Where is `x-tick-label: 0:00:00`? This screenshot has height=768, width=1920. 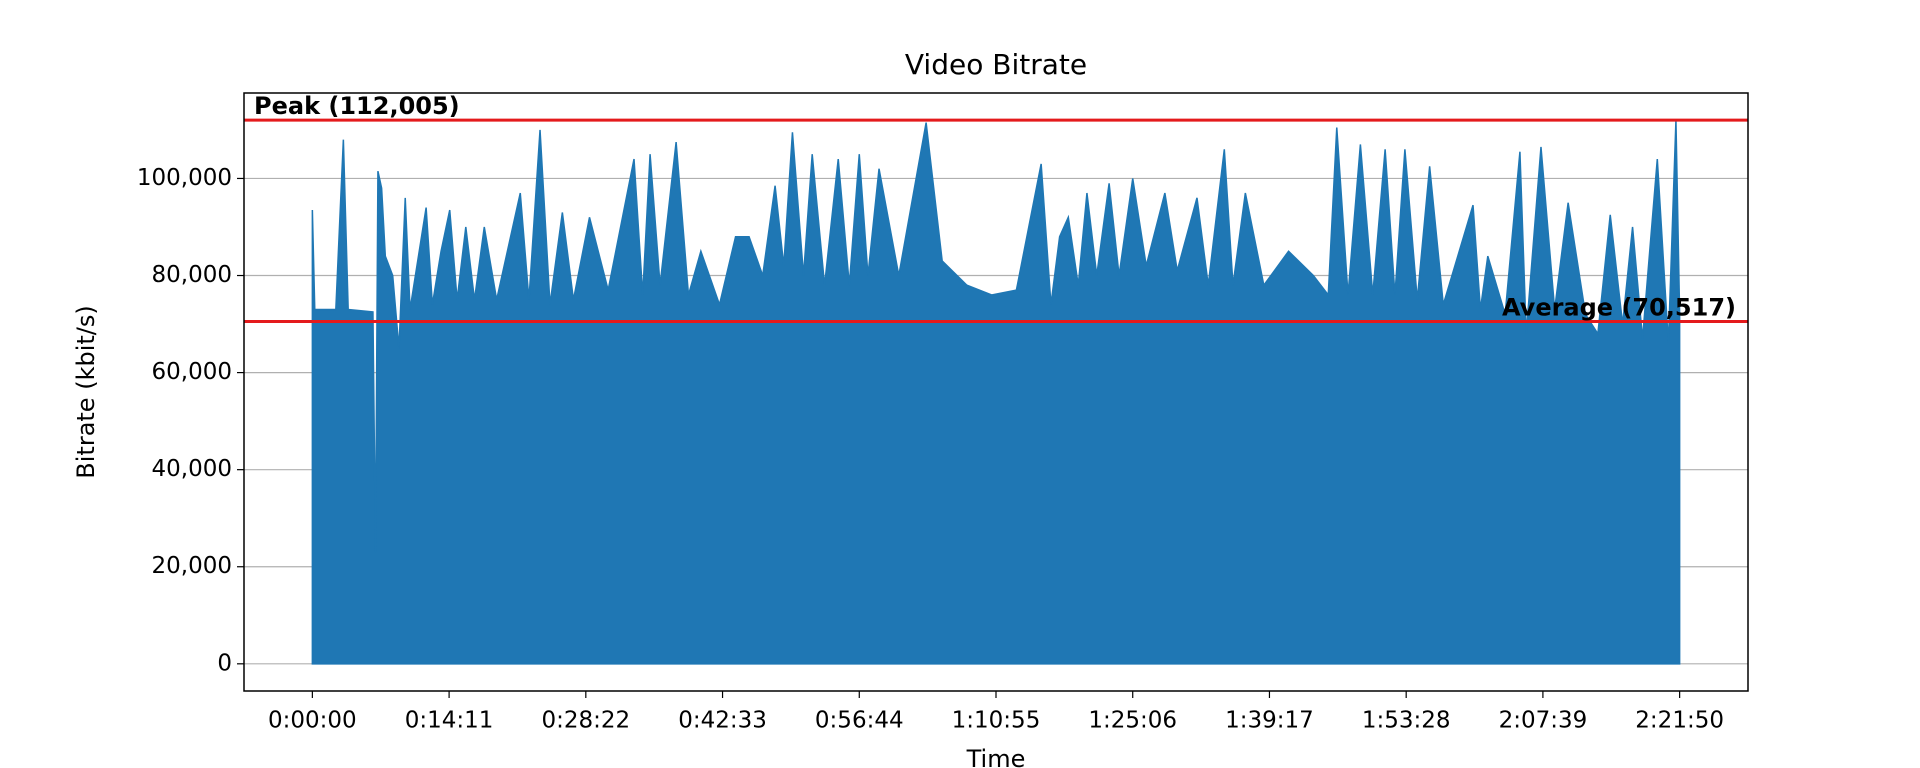
x-tick-label: 0:00:00 is located at coordinates (312, 721).